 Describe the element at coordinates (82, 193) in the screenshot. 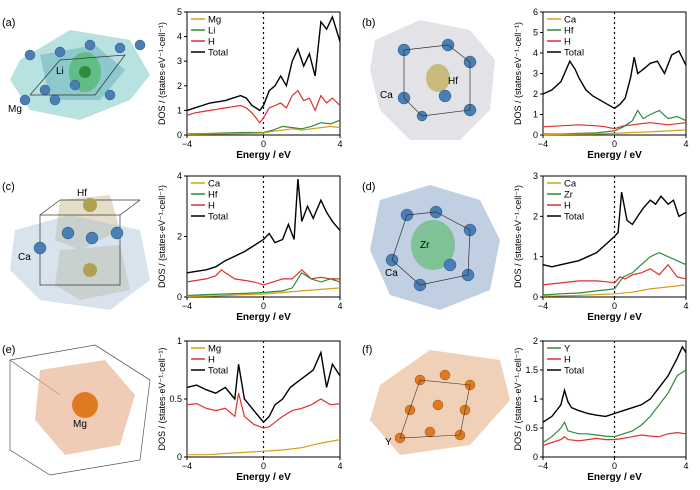

I see `structure-c-label-hf: Hf` at that location.